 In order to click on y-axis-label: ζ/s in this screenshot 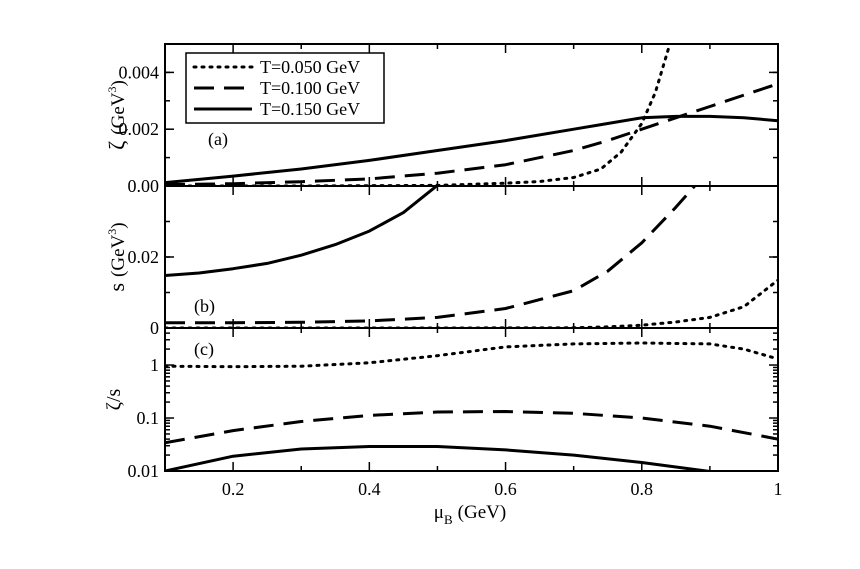, I will do `click(114, 399)`.